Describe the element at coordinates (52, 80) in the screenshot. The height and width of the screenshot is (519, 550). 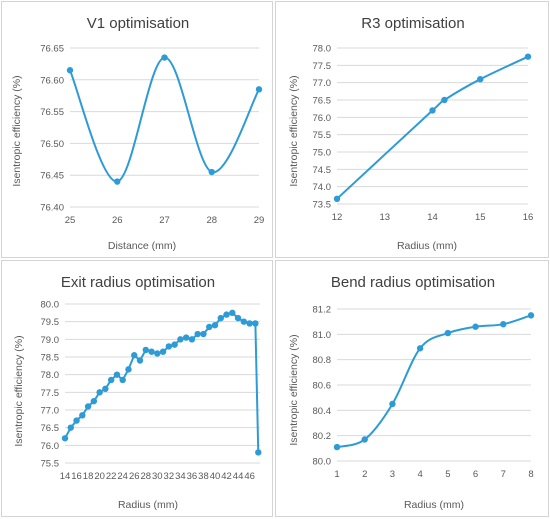
I see `y-tick-label: 76.60` at that location.